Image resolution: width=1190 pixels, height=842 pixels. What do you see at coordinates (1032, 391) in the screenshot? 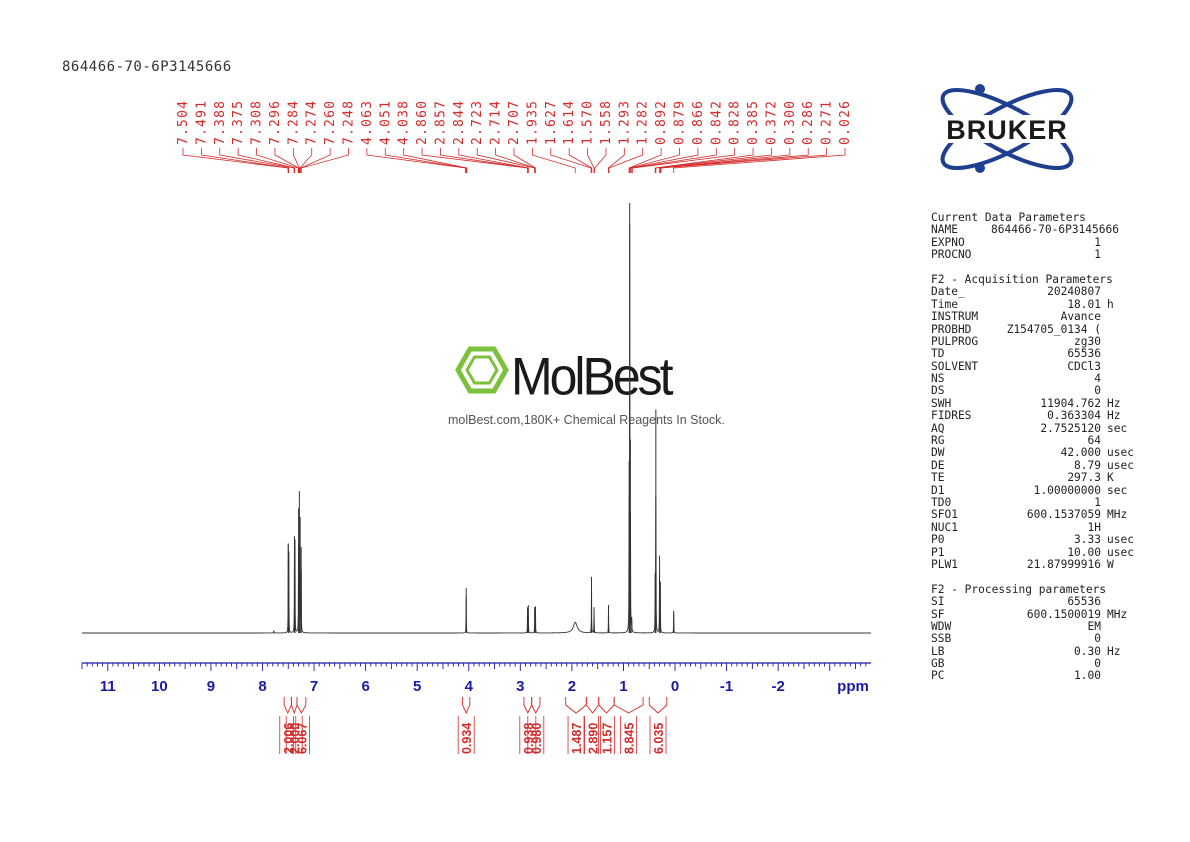
I see `param-row: DS 0` at bounding box center [1032, 391].